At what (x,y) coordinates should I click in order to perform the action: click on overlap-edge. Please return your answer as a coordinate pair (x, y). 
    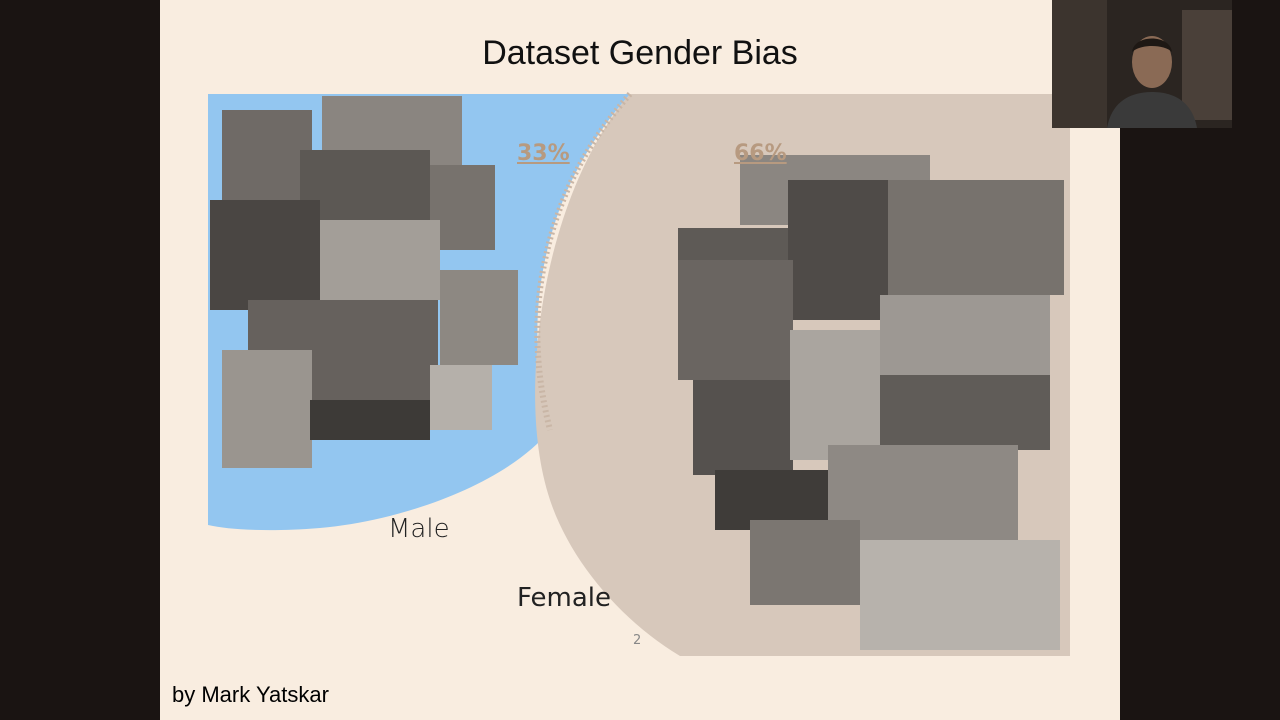
    Looking at the image, I should click on (583, 261).